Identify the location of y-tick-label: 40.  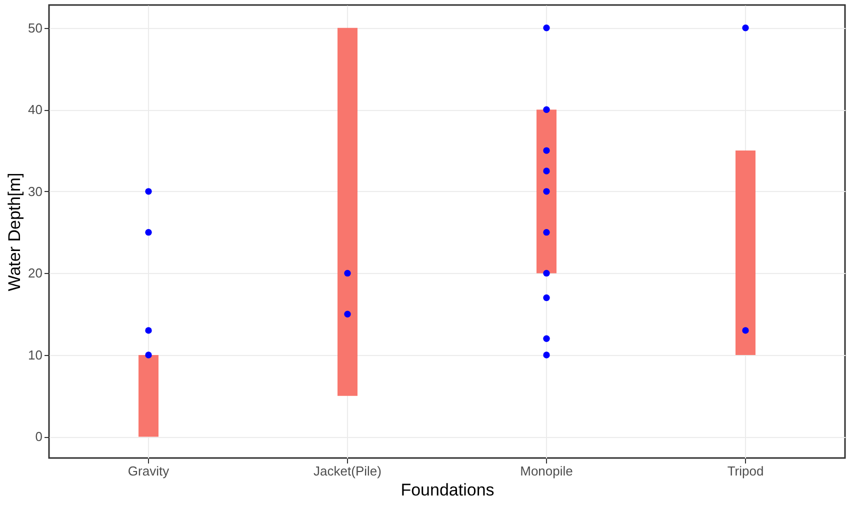
(35, 110).